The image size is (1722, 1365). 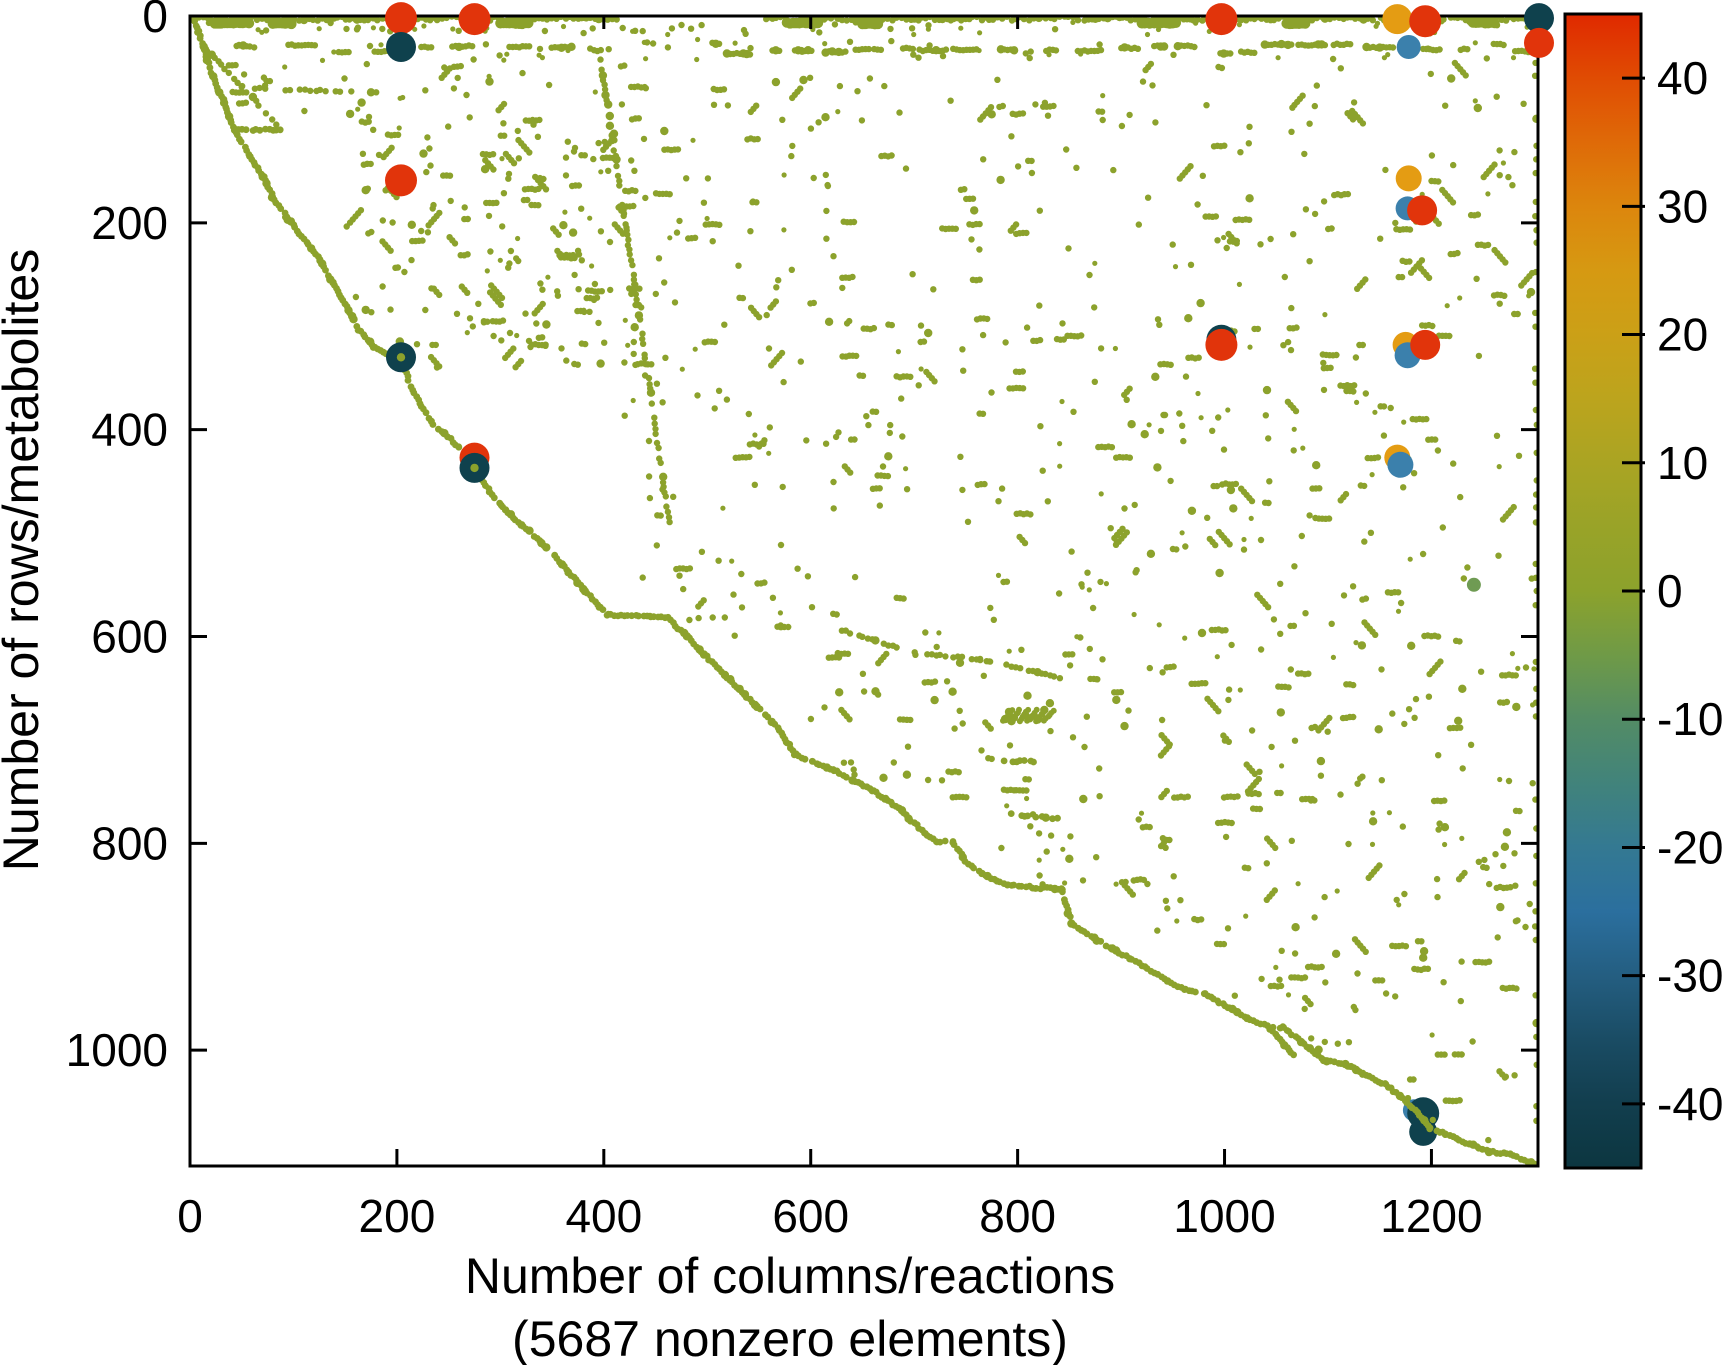 I want to click on x-tick-label: 0, so click(x=190, y=1216).